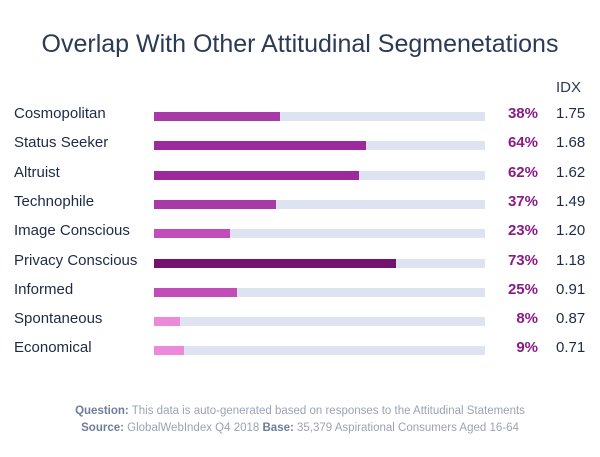 The image size is (600, 457). What do you see at coordinates (60, 113) in the screenshot?
I see `category-label: Cosmopolitan` at bounding box center [60, 113].